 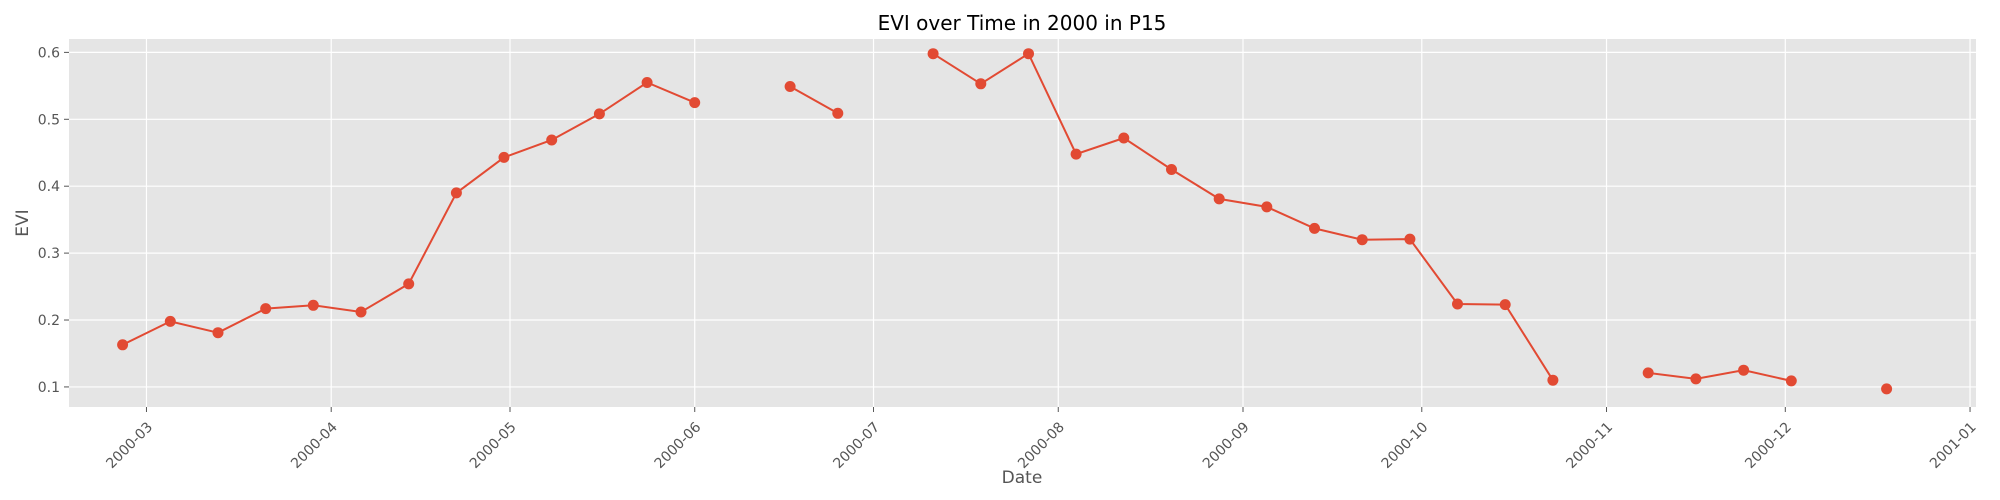 What do you see at coordinates (1953, 445) in the screenshot?
I see `x-tick-label: 2001-01` at bounding box center [1953, 445].